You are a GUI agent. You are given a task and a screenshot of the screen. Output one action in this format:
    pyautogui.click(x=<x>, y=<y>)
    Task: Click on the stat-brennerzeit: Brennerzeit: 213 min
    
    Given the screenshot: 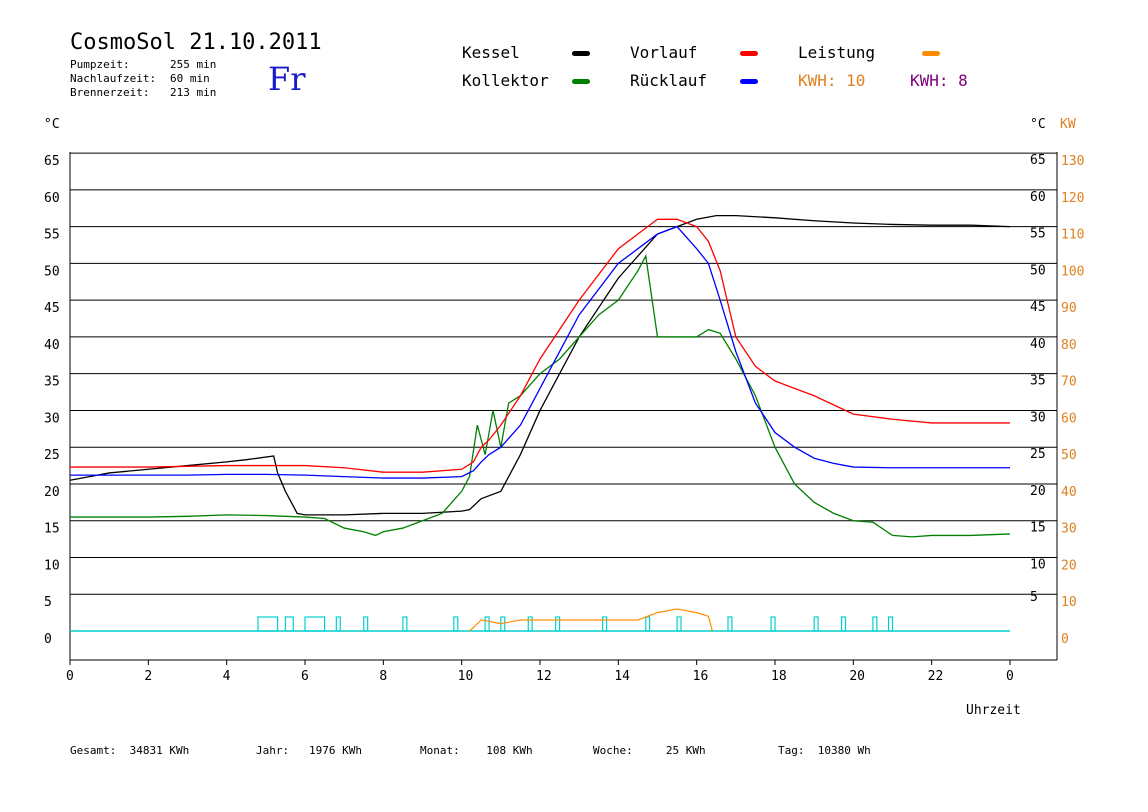 What is the action you would take?
    pyautogui.click(x=143, y=92)
    